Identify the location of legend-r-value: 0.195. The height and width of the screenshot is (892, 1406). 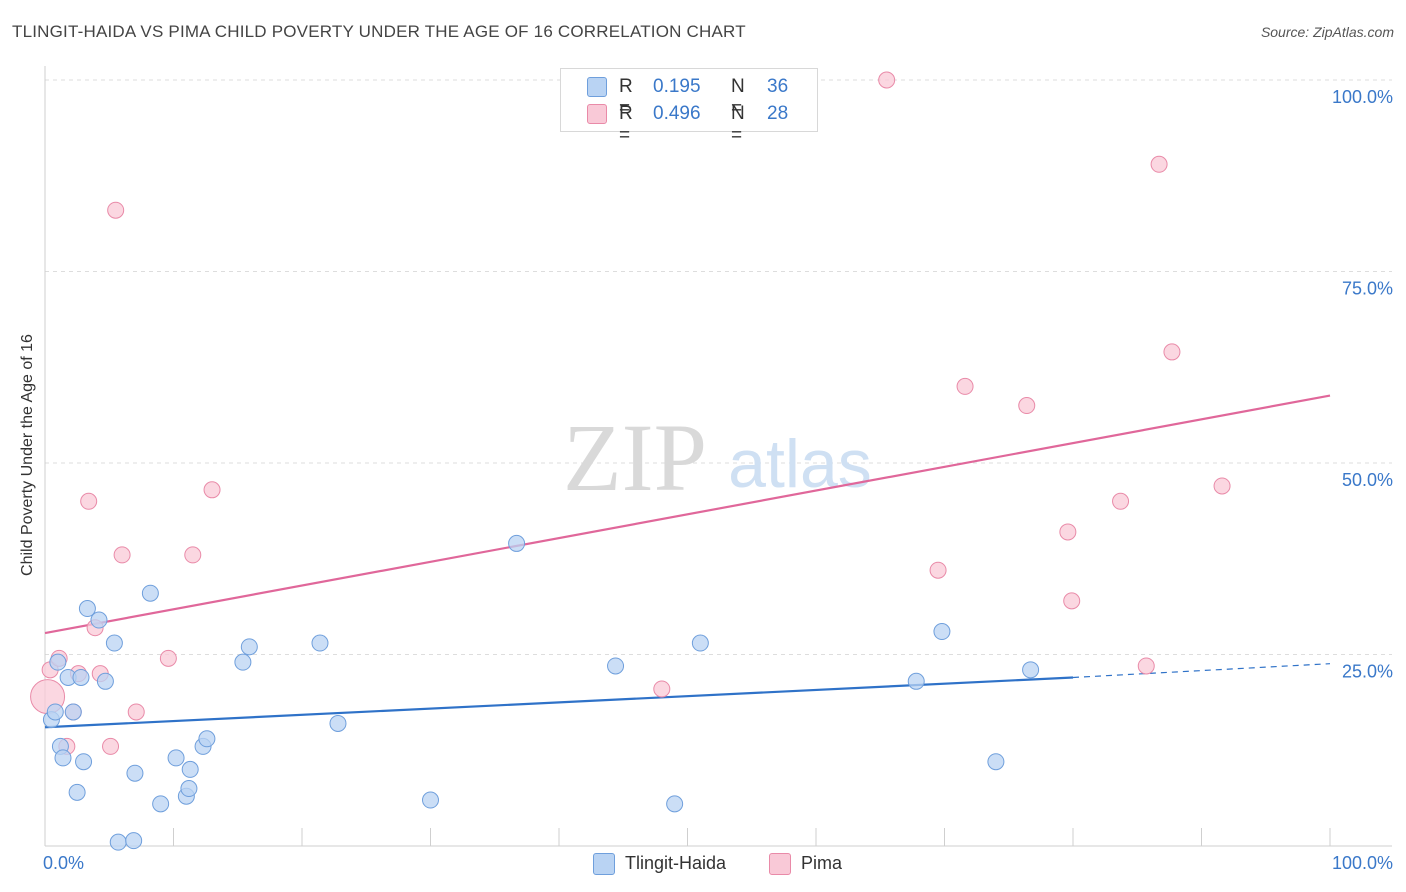
(677, 86).